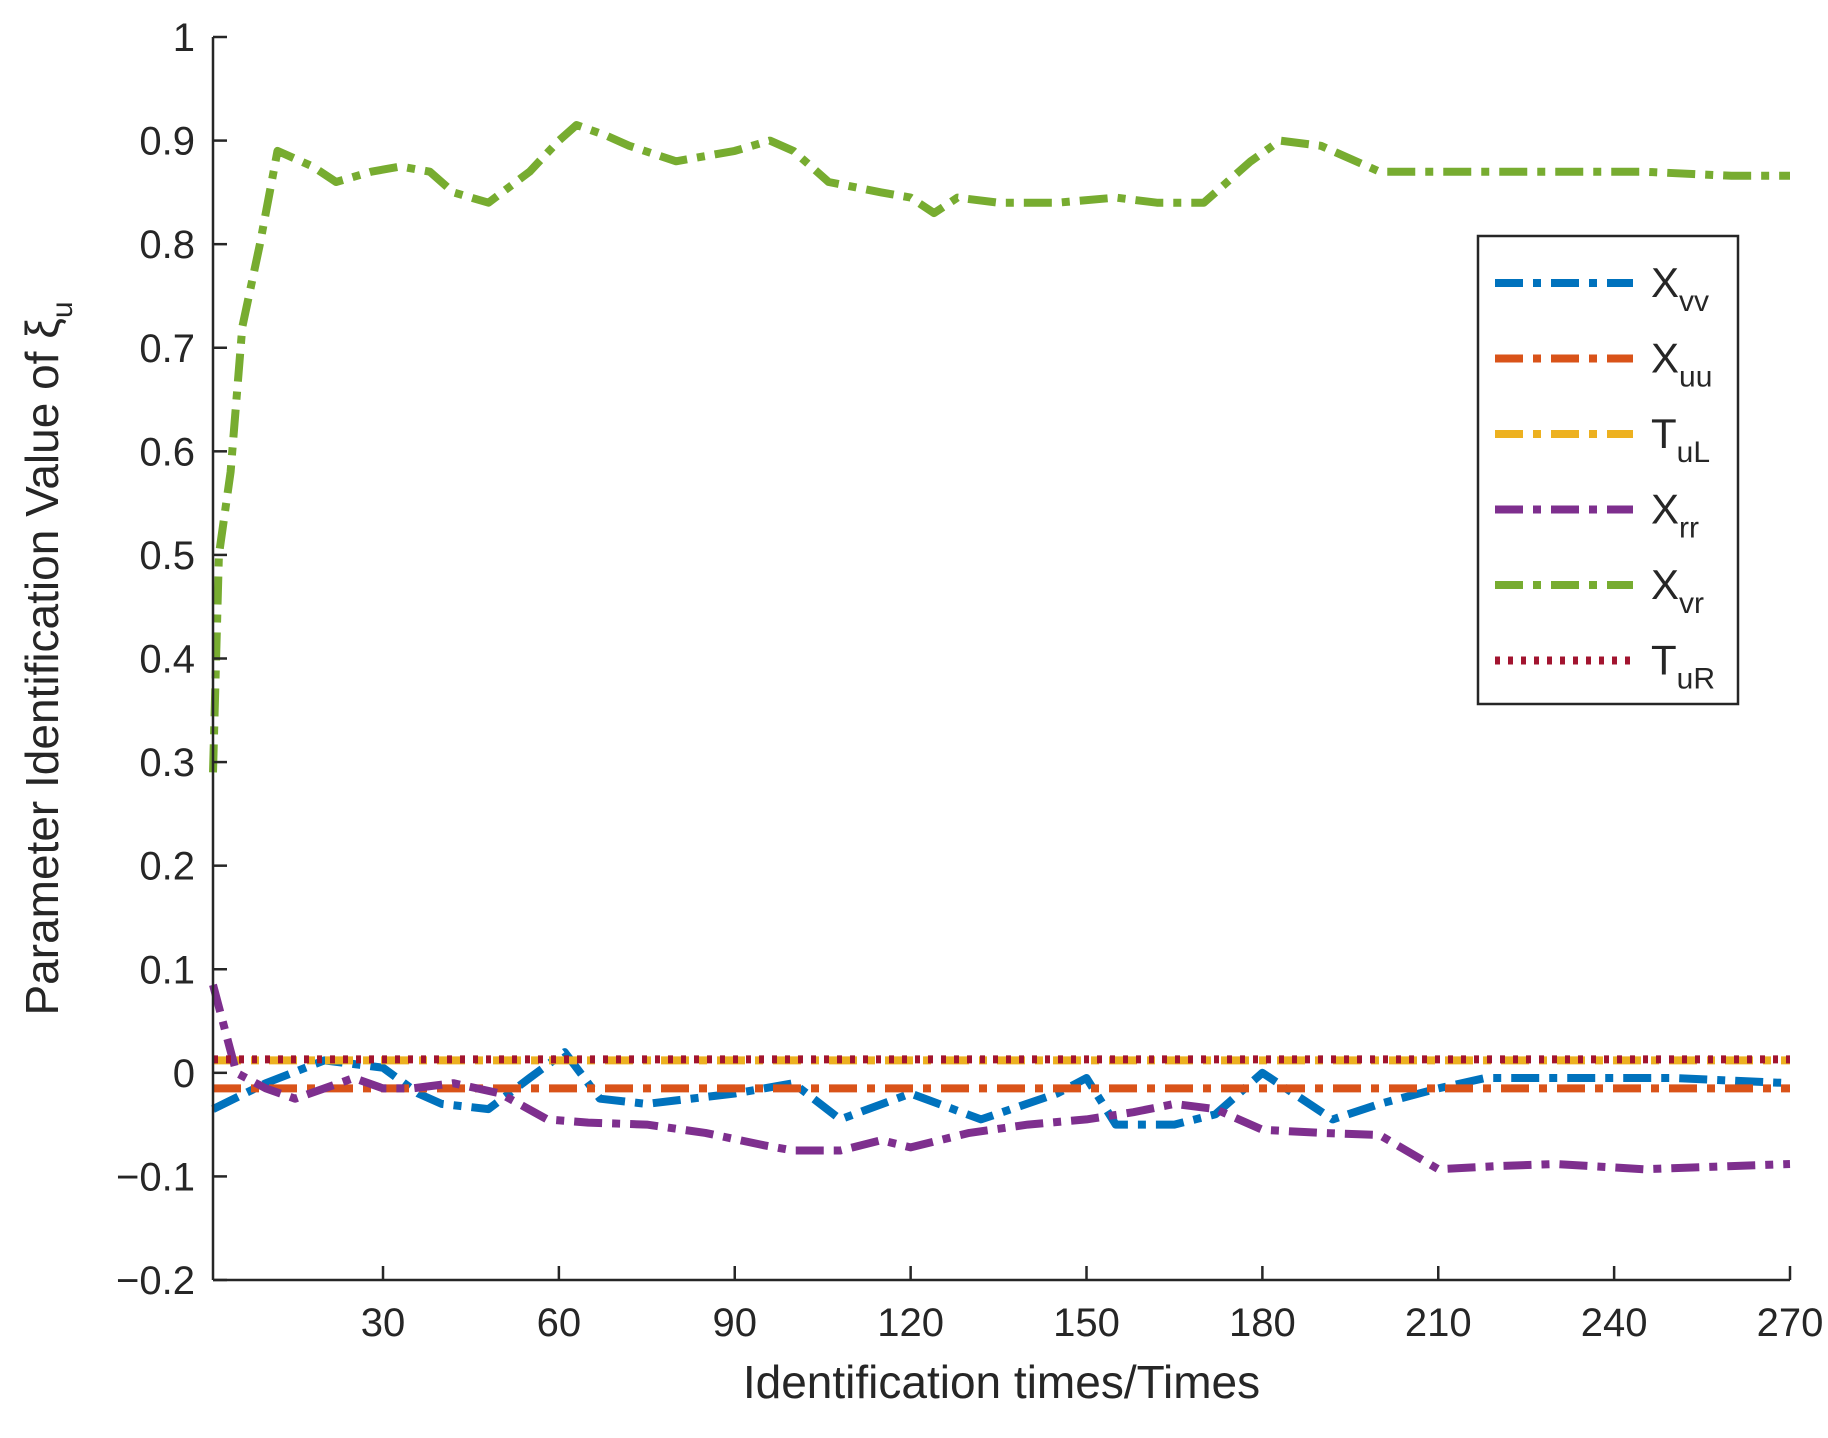 This screenshot has width=1828, height=1438. What do you see at coordinates (167, 763) in the screenshot?
I see `y-tick-label: 0.3` at bounding box center [167, 763].